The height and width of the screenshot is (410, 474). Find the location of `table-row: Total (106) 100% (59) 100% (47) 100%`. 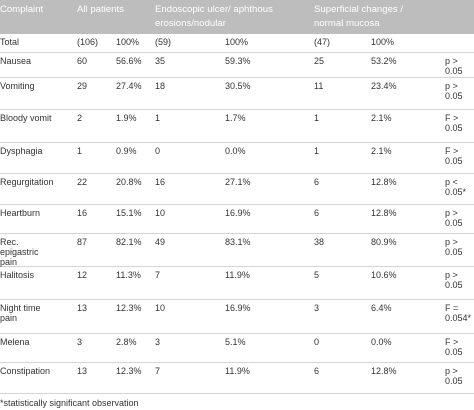

table-row: Total (106) 100% (59) 100% (47) 100% is located at coordinates (237, 43).